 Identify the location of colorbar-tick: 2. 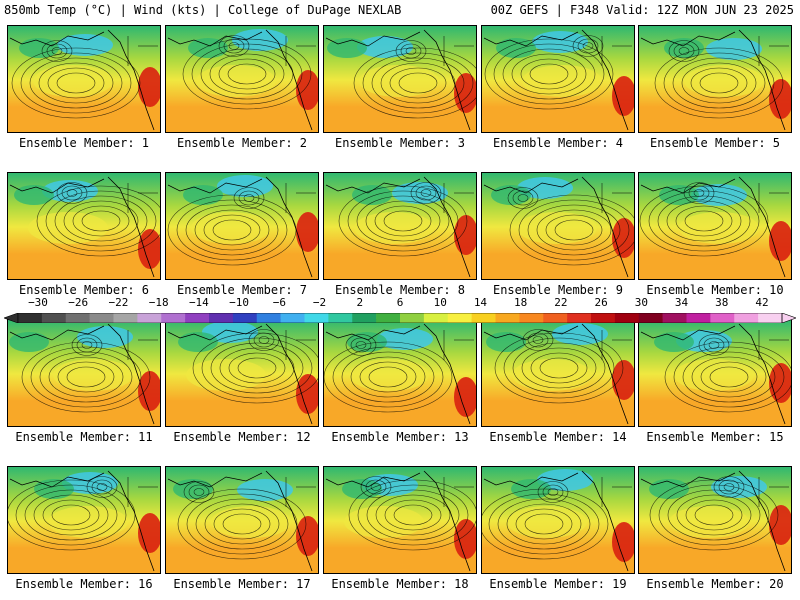
(360, 302).